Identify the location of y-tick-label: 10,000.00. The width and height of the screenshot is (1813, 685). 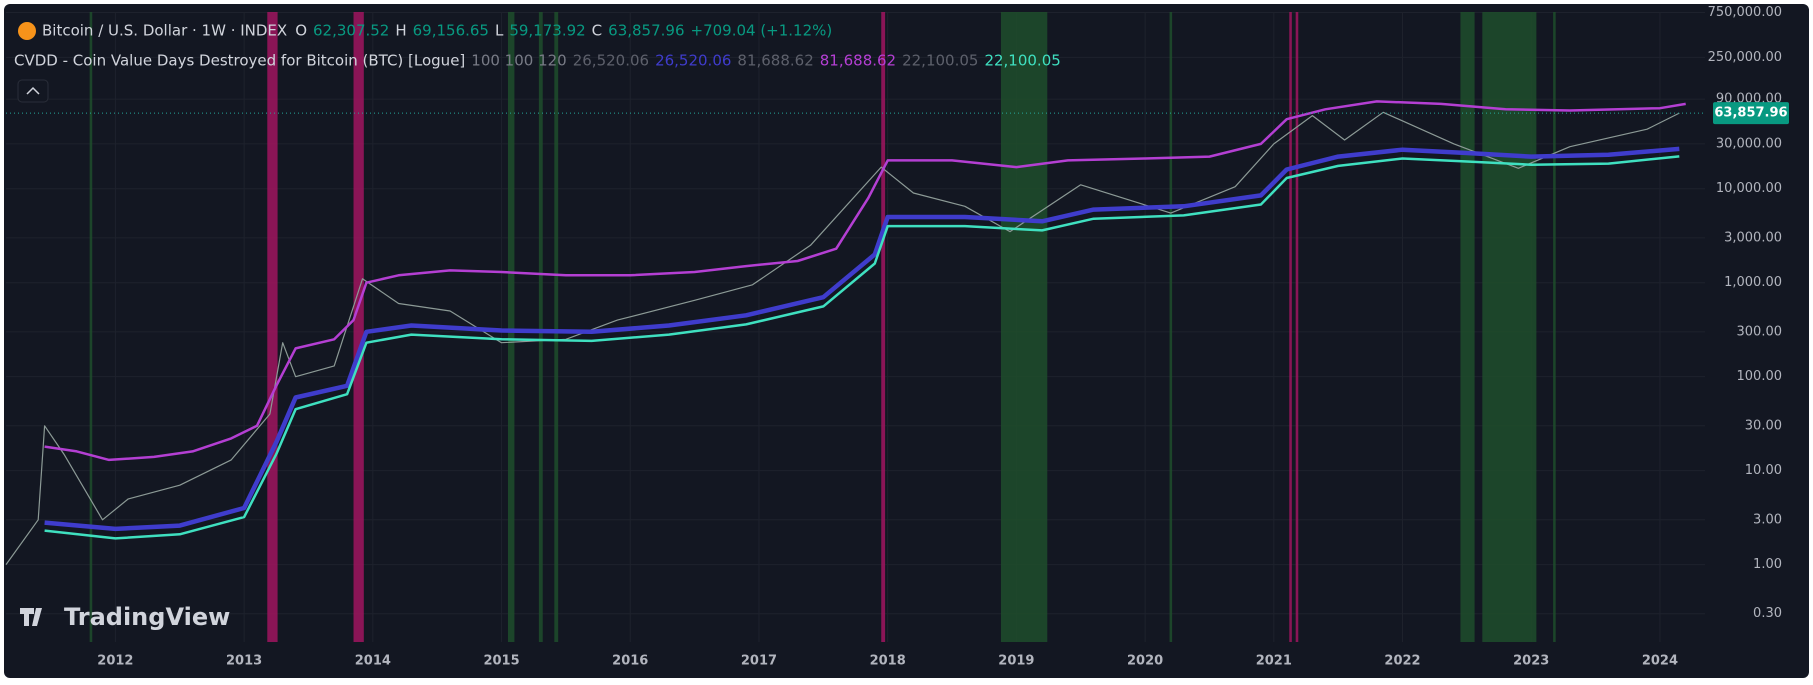
(1749, 188).